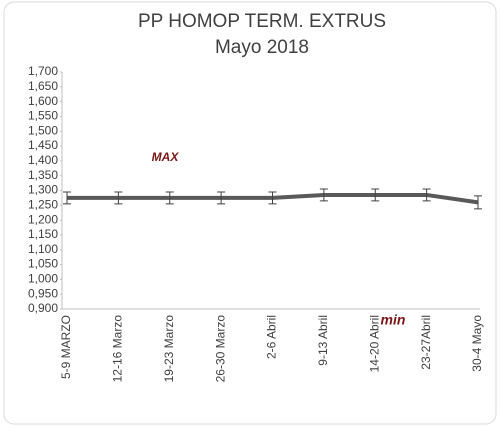 The width and height of the screenshot is (500, 428). What do you see at coordinates (43, 204) in the screenshot?
I see `y-tick-label: 1,250` at bounding box center [43, 204].